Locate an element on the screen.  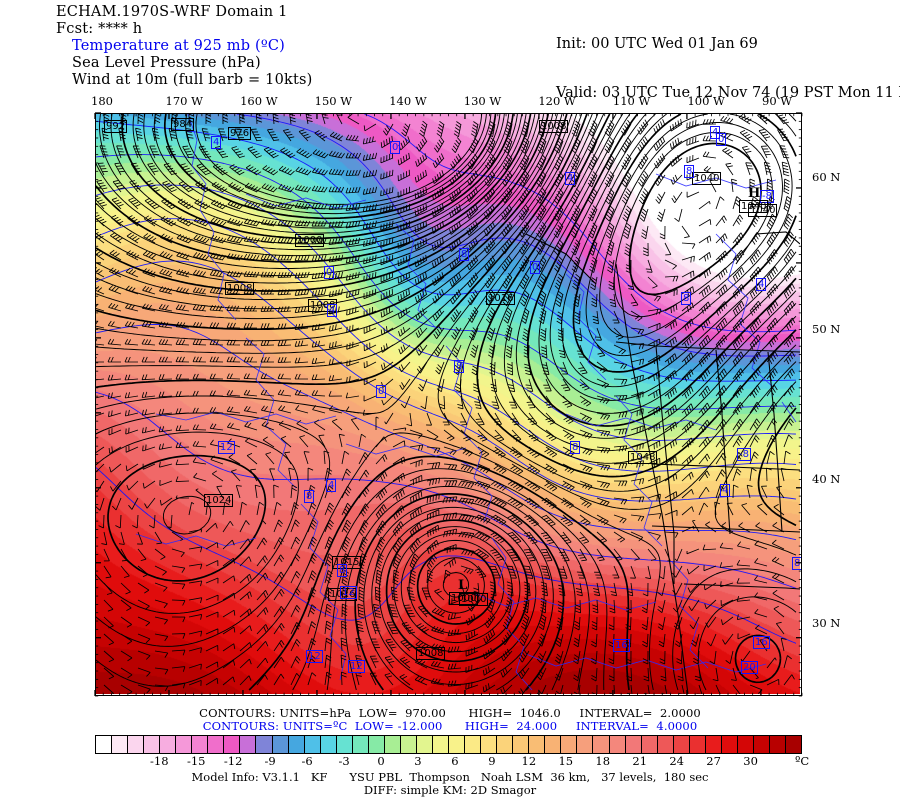
lon-label-1: 170 W is located at coordinates (184, 101).